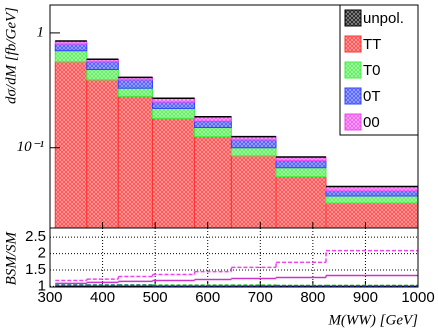 This screenshot has height=331, width=438. What do you see at coordinates (372, 96) in the screenshot?
I see `legend-label: 0T` at bounding box center [372, 96].